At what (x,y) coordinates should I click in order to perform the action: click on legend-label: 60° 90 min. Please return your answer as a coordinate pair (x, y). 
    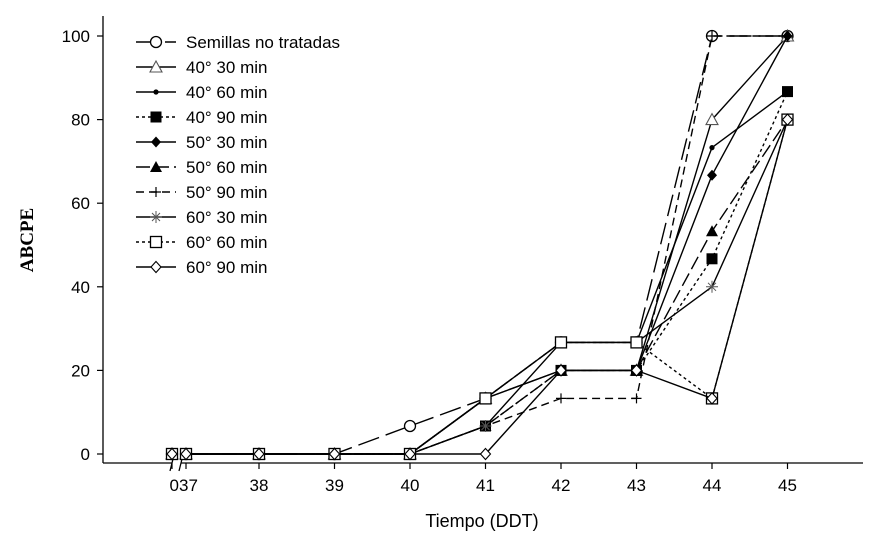
    Looking at the image, I should click on (226, 267).